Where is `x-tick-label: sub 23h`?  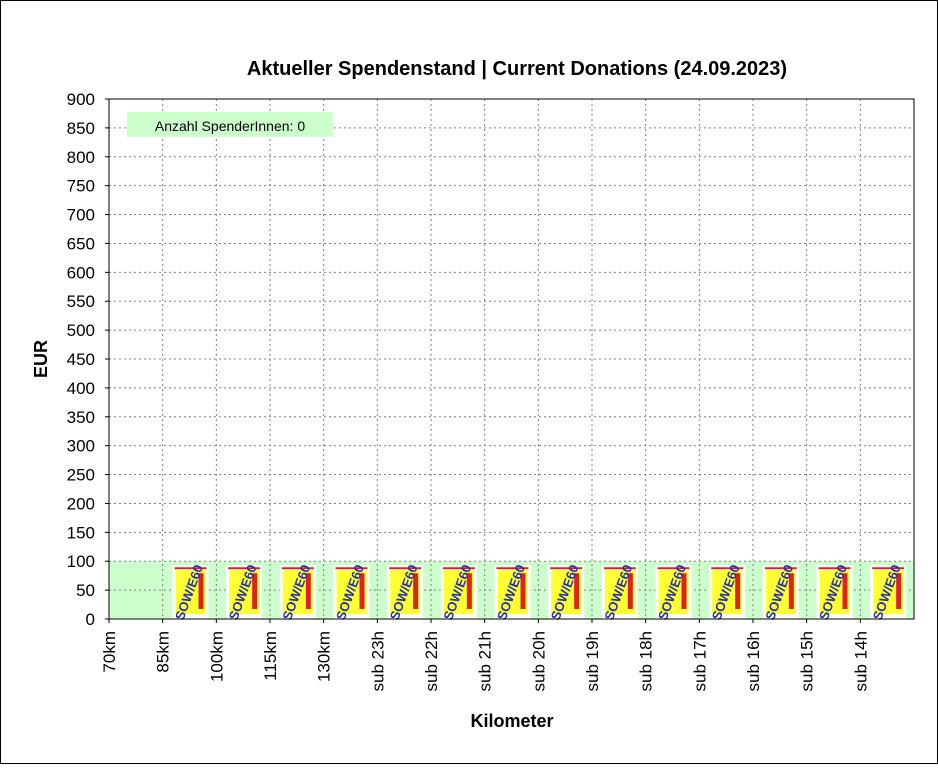 x-tick-label: sub 23h is located at coordinates (377, 661).